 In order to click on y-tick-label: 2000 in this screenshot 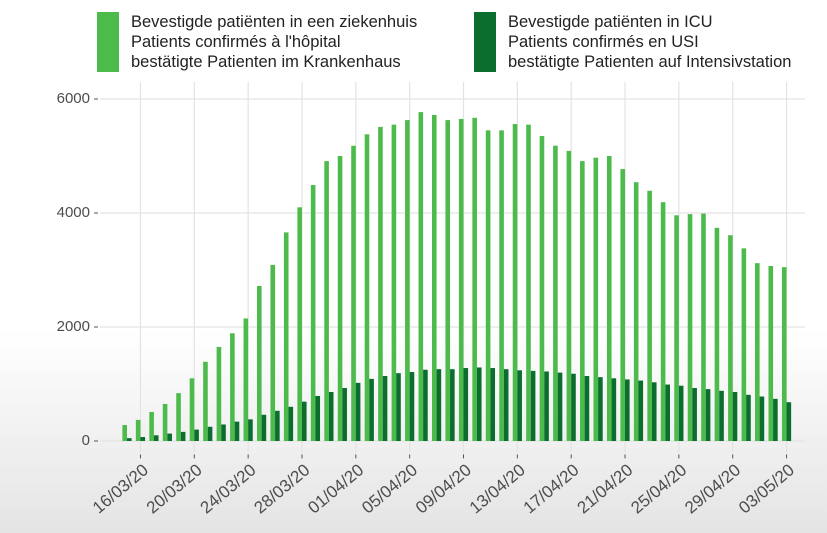, I will do `click(73, 326)`.